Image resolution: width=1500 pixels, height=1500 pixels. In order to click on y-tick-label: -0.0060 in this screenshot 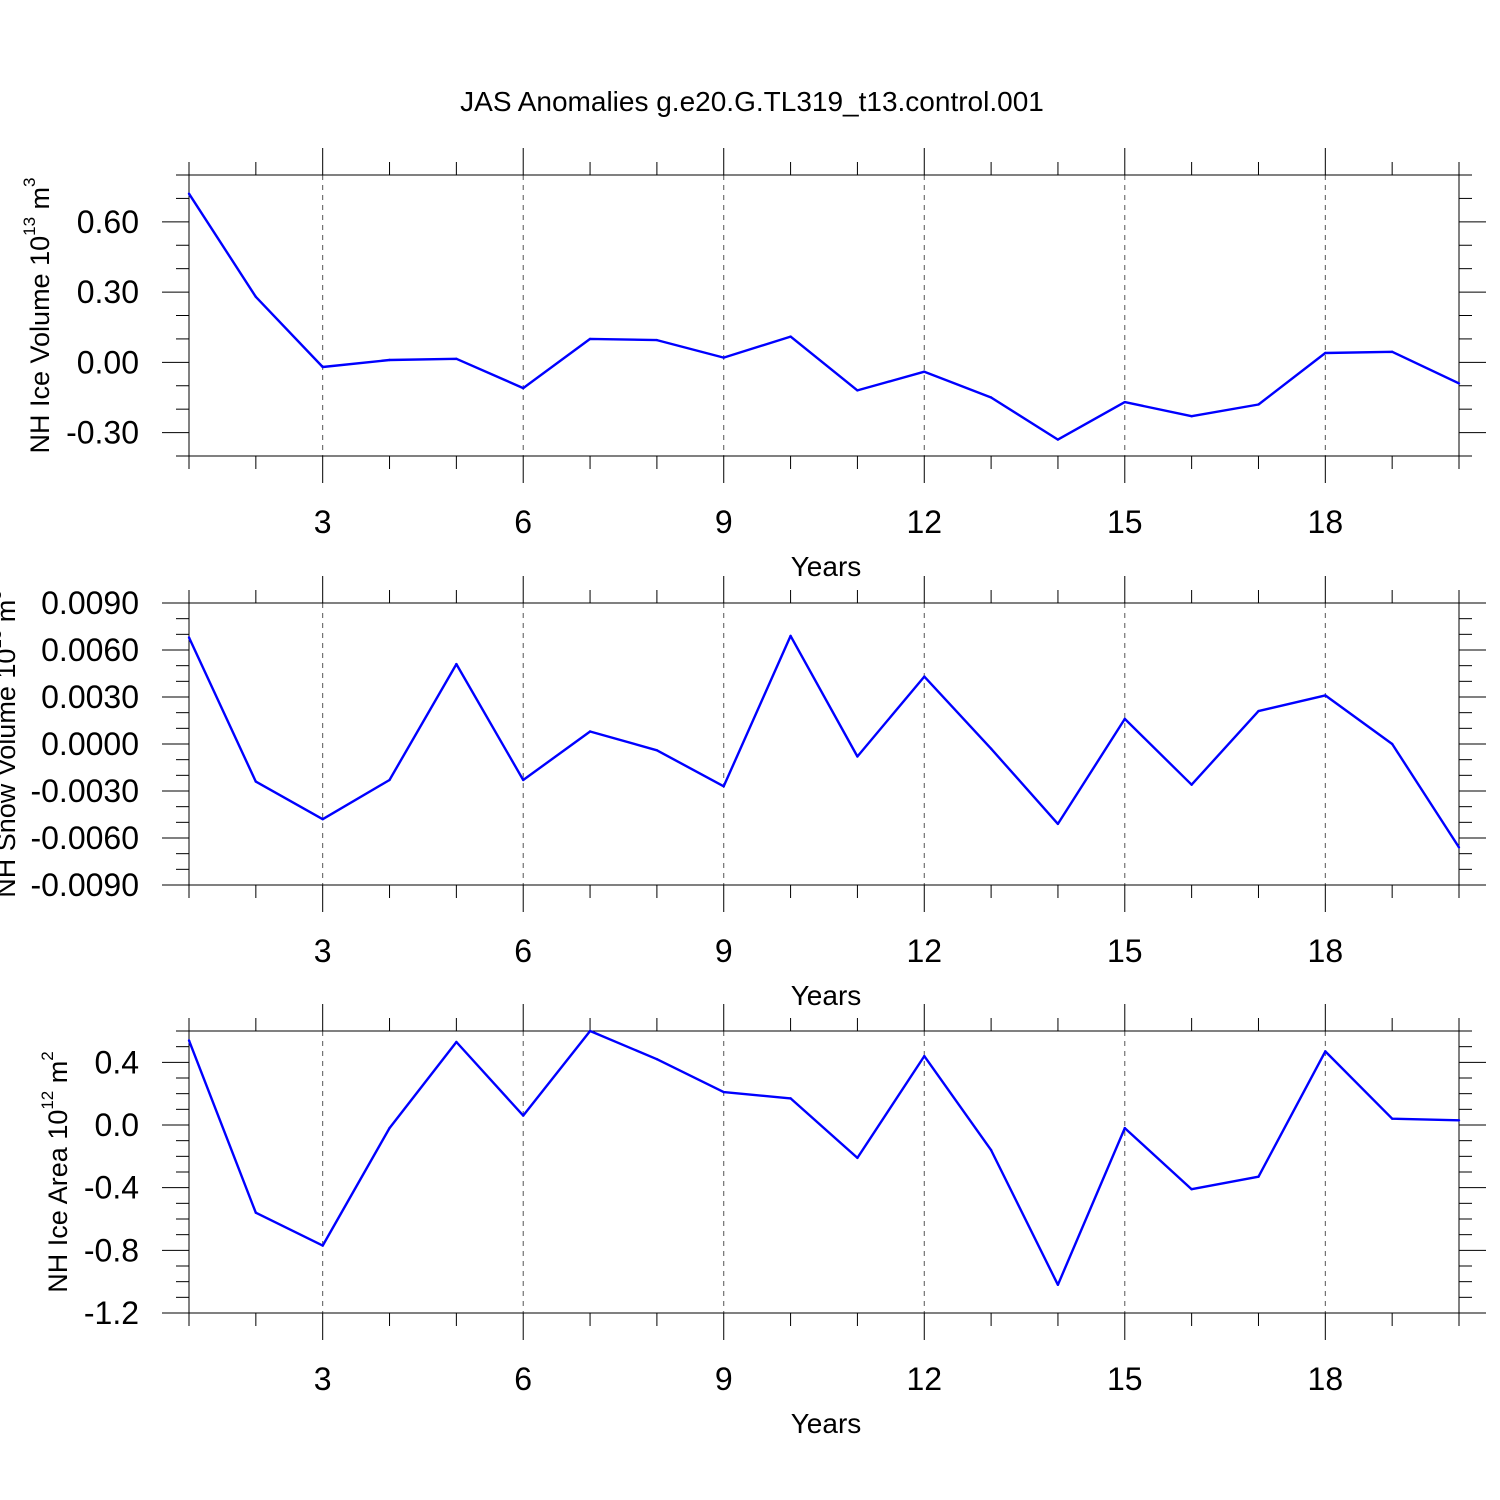, I will do `click(84, 838)`.